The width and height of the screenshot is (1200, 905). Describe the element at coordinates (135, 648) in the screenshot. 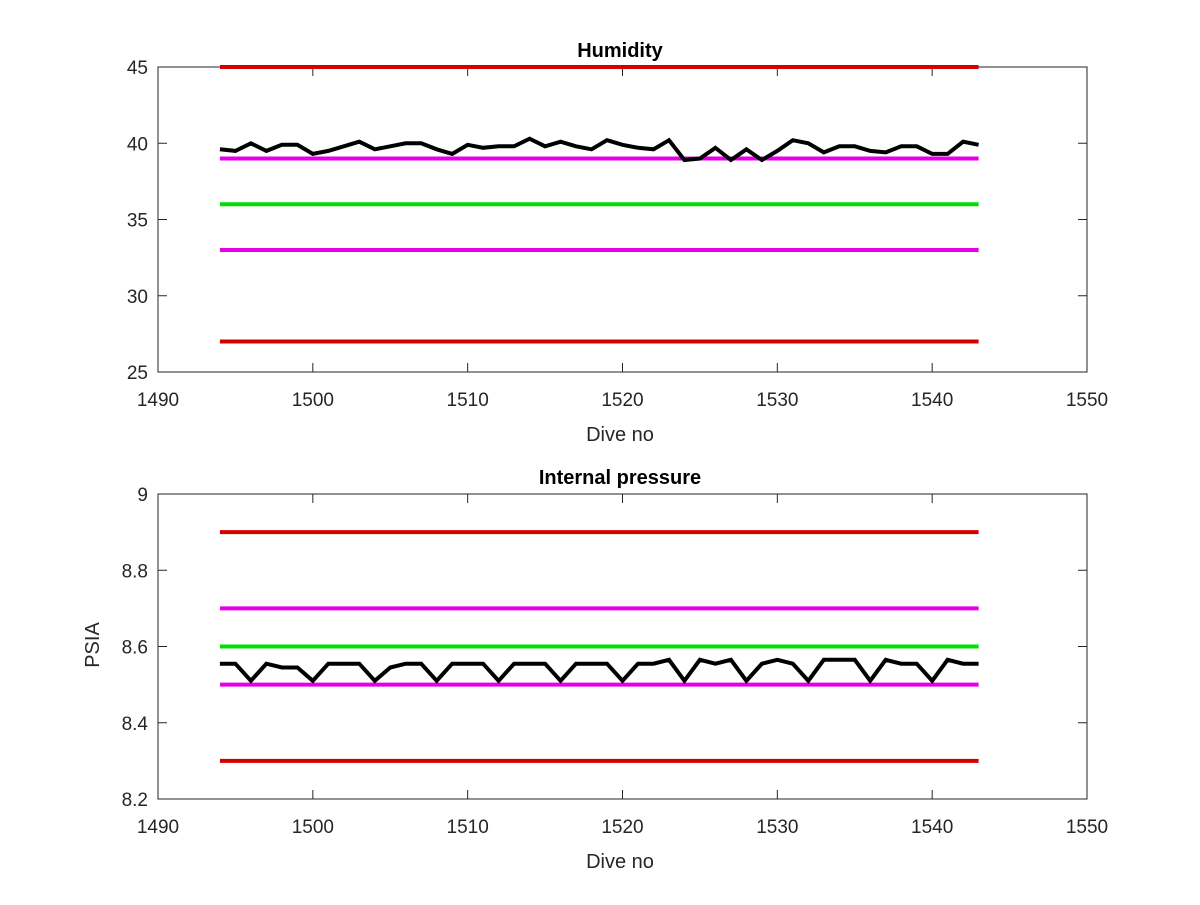

I see `internal-pressure-y-tick-label: 8.6` at that location.